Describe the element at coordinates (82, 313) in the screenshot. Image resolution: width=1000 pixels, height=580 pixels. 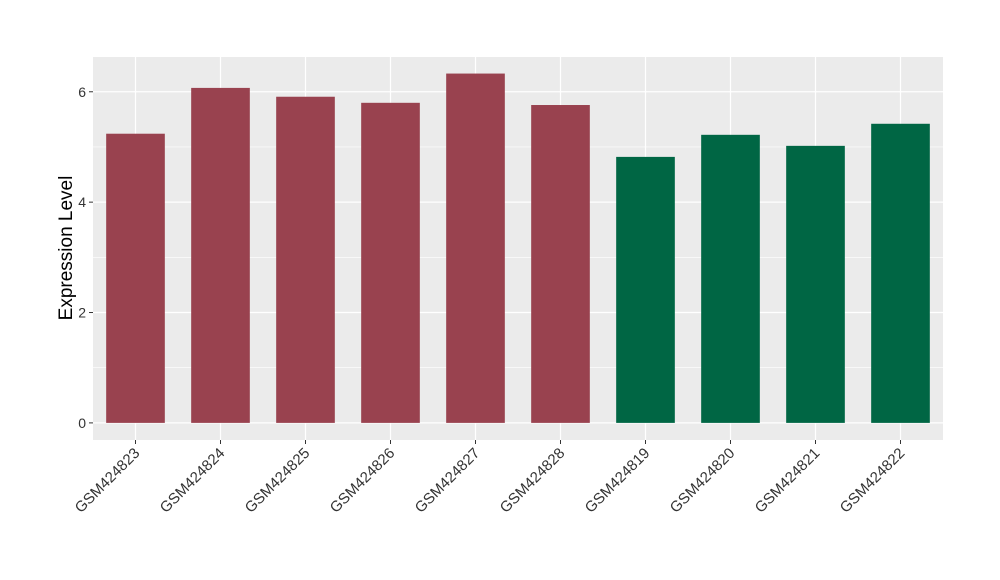
I see `y-tick-label: 2` at that location.